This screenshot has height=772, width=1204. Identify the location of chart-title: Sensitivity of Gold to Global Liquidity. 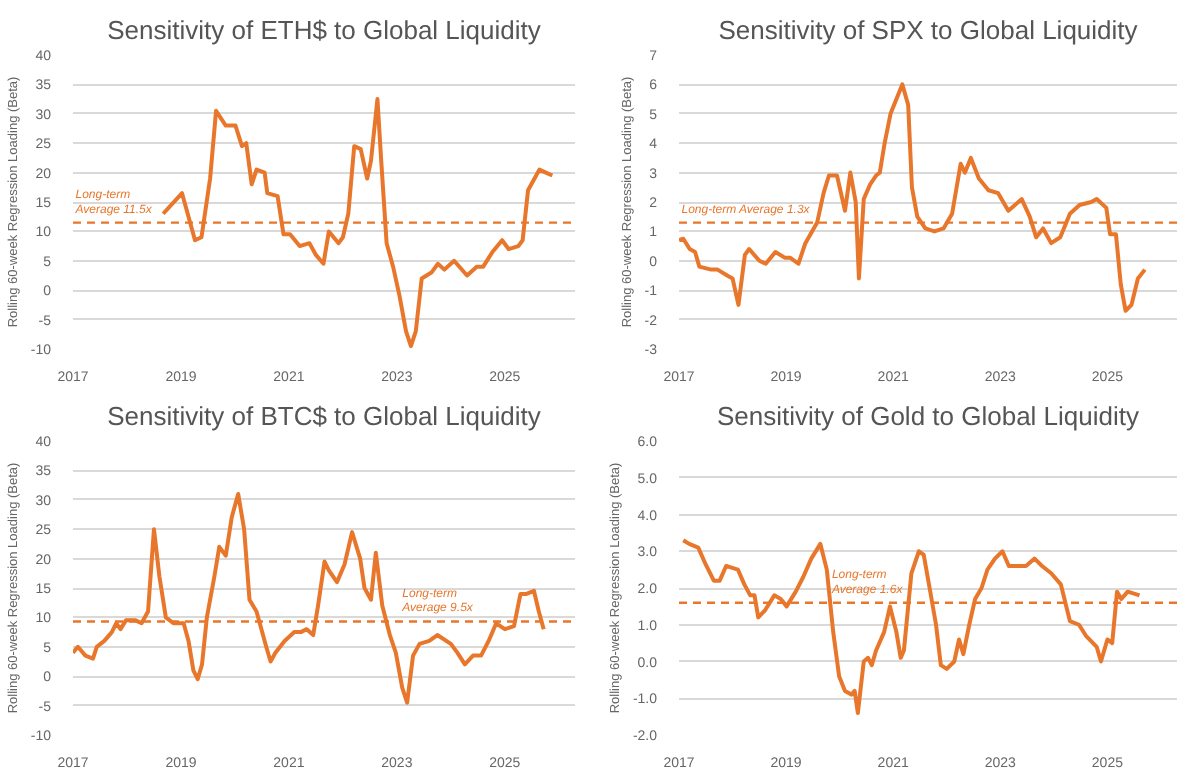
(928, 416).